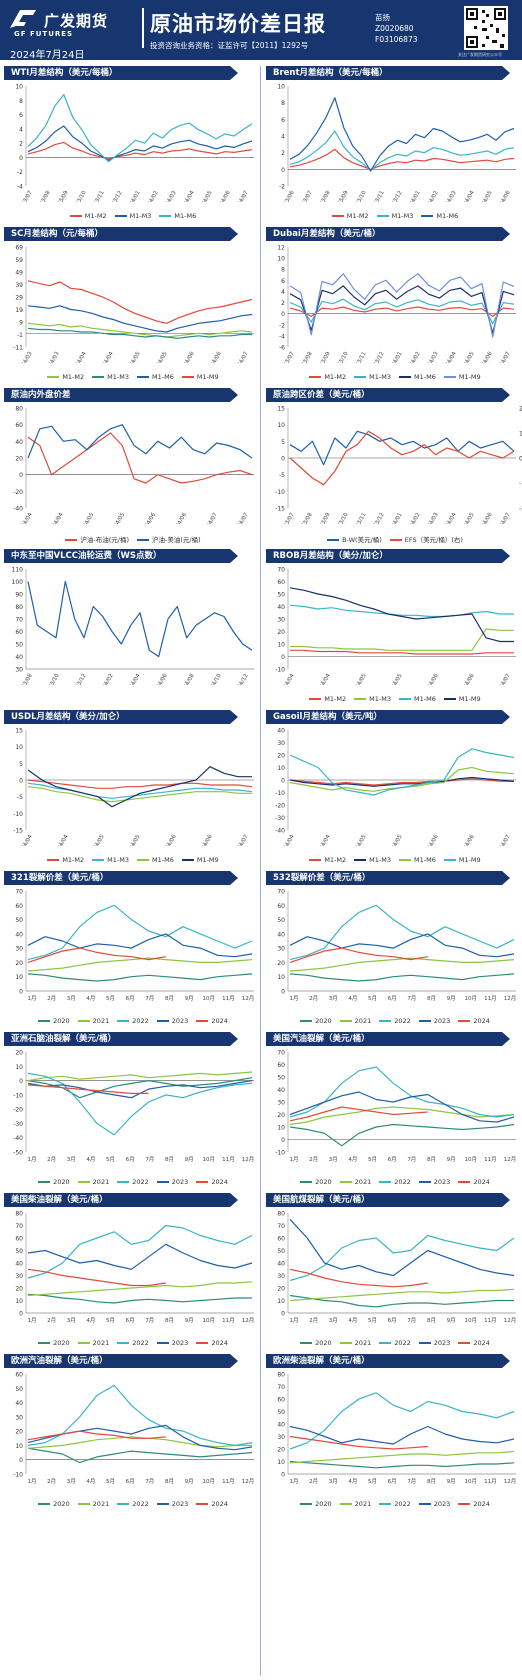 This screenshot has width=522, height=1680. Describe the element at coordinates (413, 518) in the screenshot. I see `x-tick-label: 2024/02` at that location.